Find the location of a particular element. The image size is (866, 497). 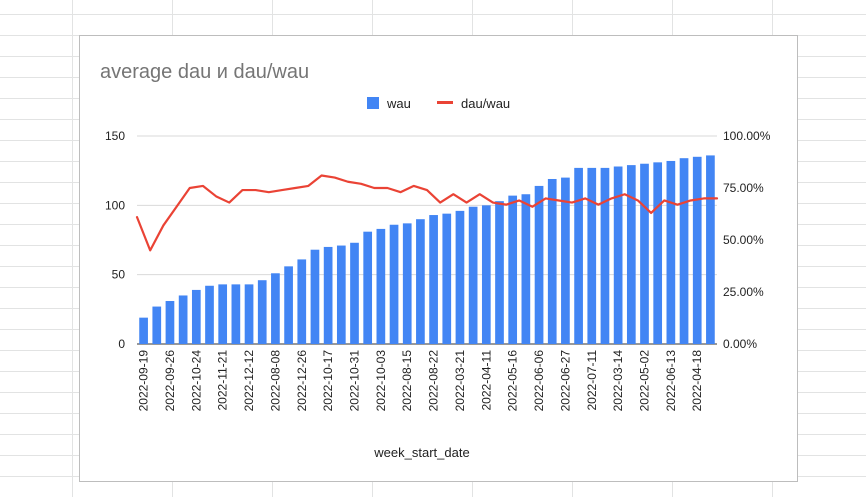

left-axis-tick-label: 0 is located at coordinates (121, 344).